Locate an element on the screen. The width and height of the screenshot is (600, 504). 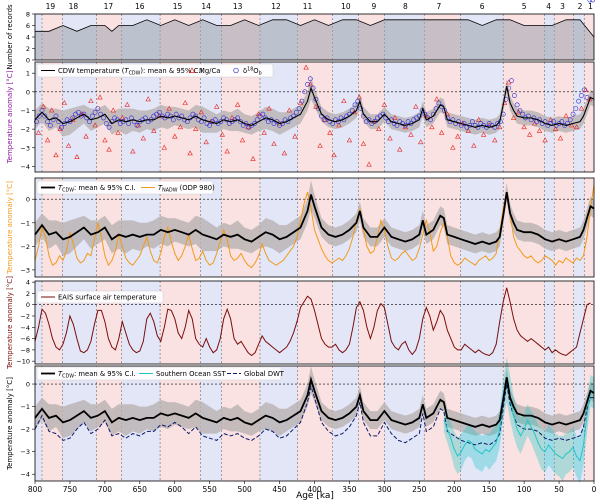
x-tick-label: 550 is located at coordinates (210, 489).